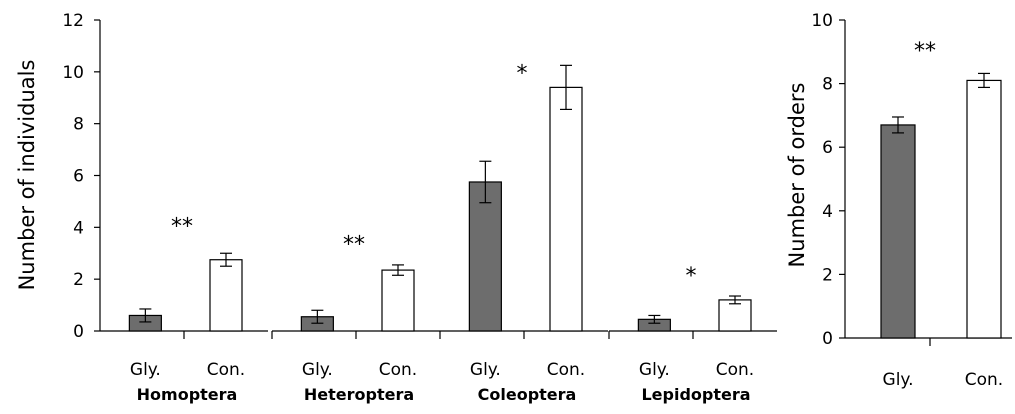 This screenshot has width=1015, height=414. I want to click on y-tick-label: 12, so click(73, 21).